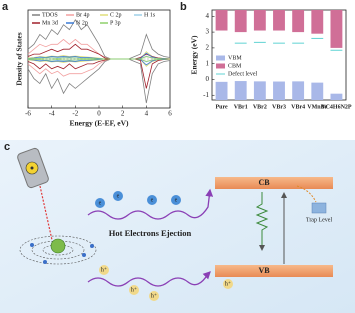 This screenshot has width=355, height=313. What do you see at coordinates (235, 58) in the screenshot?
I see `legend-label: VBM` at bounding box center [235, 58].